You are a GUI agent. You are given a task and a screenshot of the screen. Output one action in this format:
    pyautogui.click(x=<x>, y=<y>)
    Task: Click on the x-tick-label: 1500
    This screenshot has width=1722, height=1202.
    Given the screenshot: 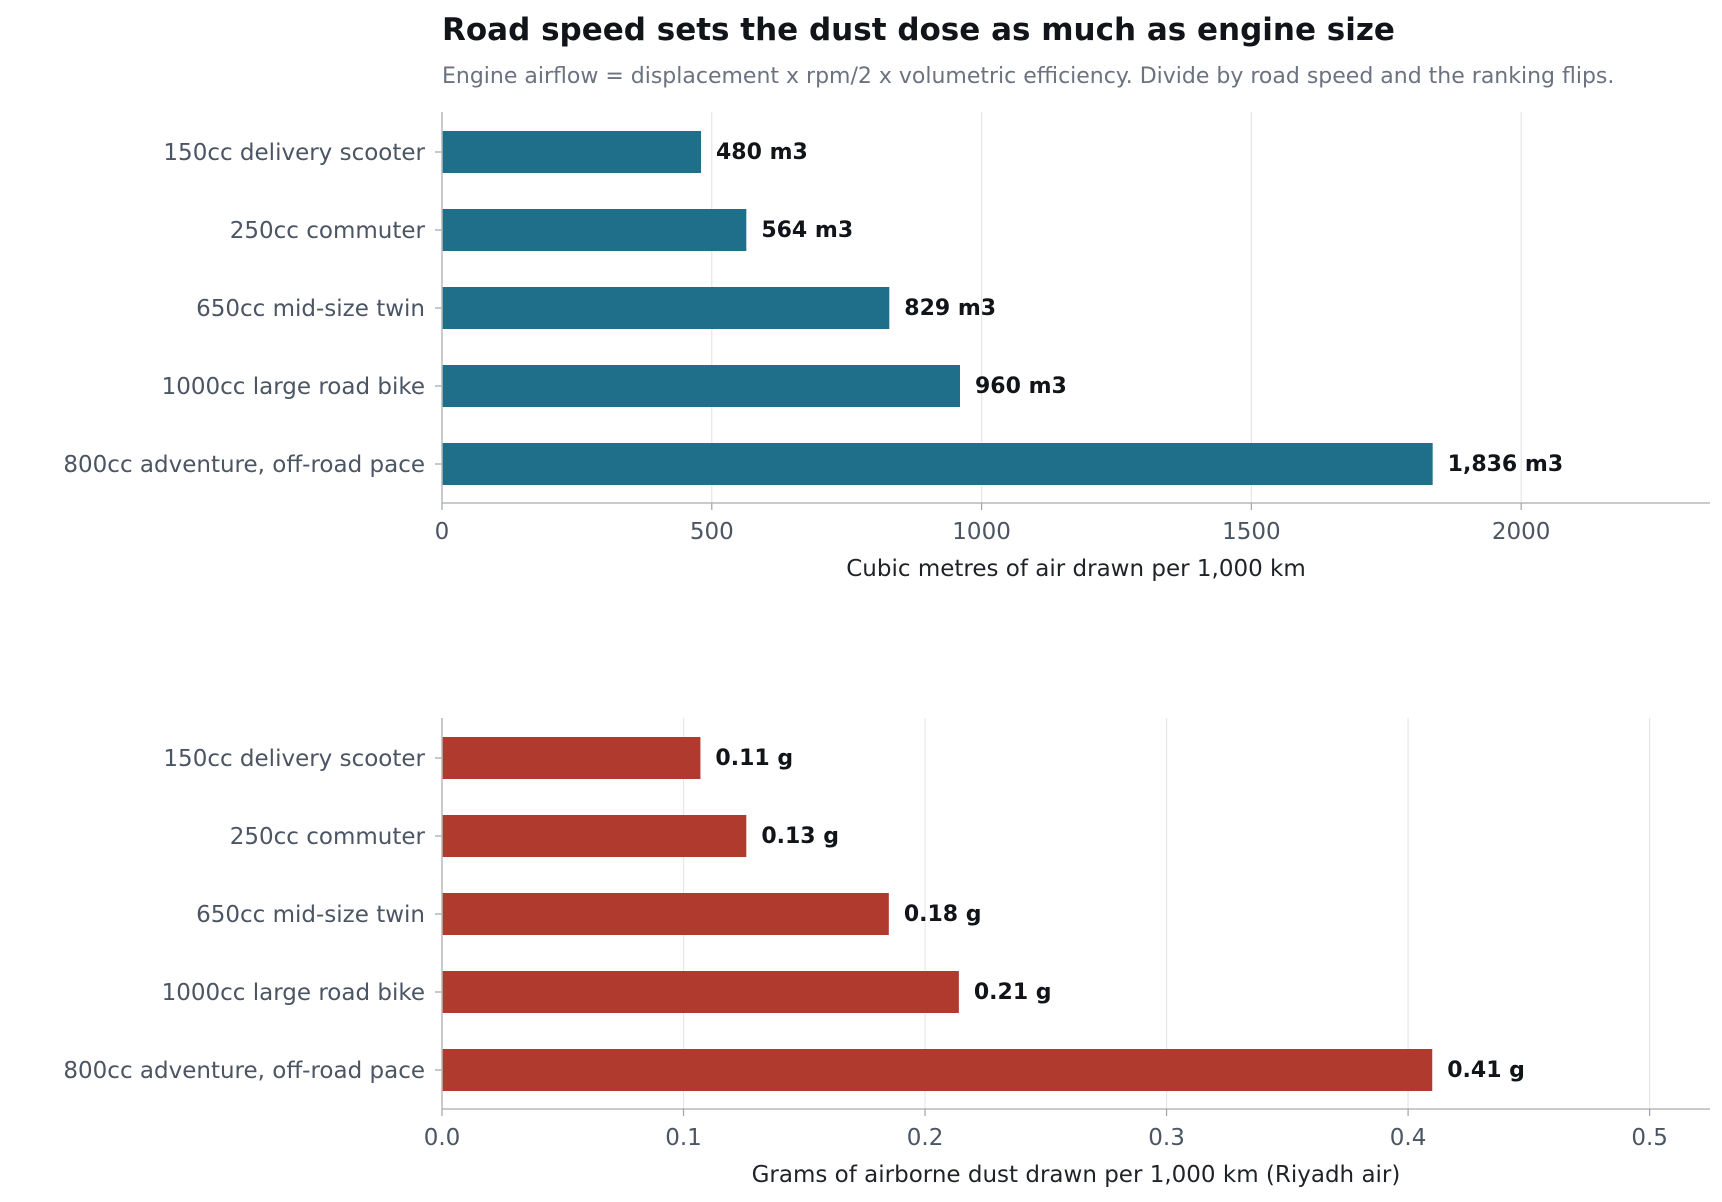 What is the action you would take?
    pyautogui.click(x=1251, y=532)
    